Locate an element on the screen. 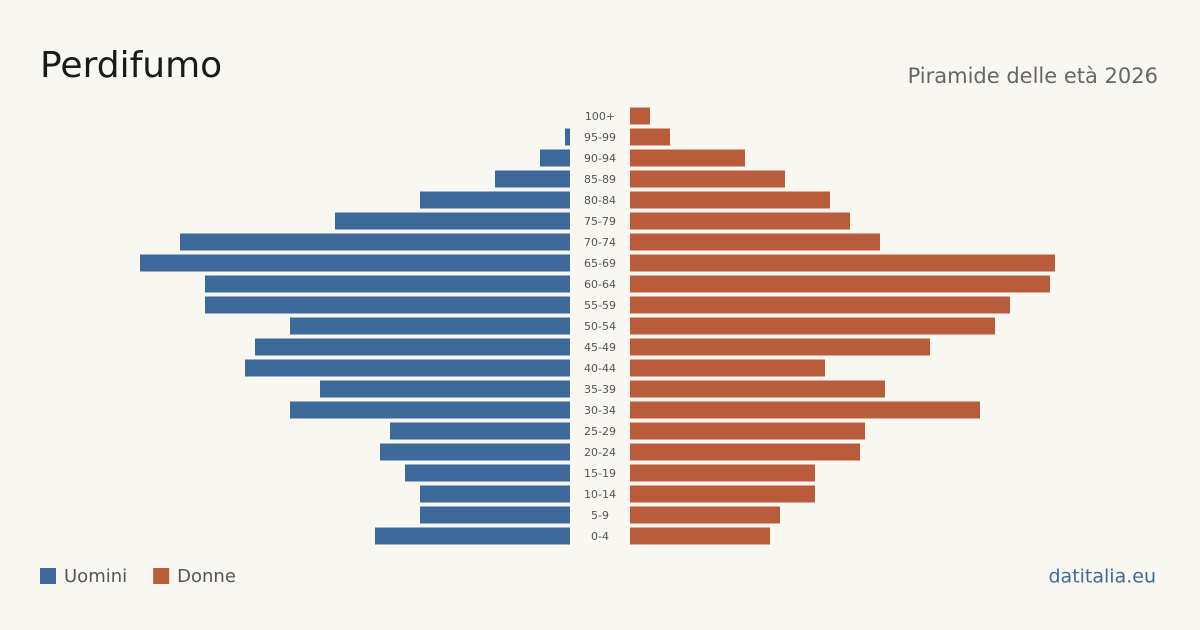 The image size is (1200, 630). age-label: 25-29 is located at coordinates (600, 431).